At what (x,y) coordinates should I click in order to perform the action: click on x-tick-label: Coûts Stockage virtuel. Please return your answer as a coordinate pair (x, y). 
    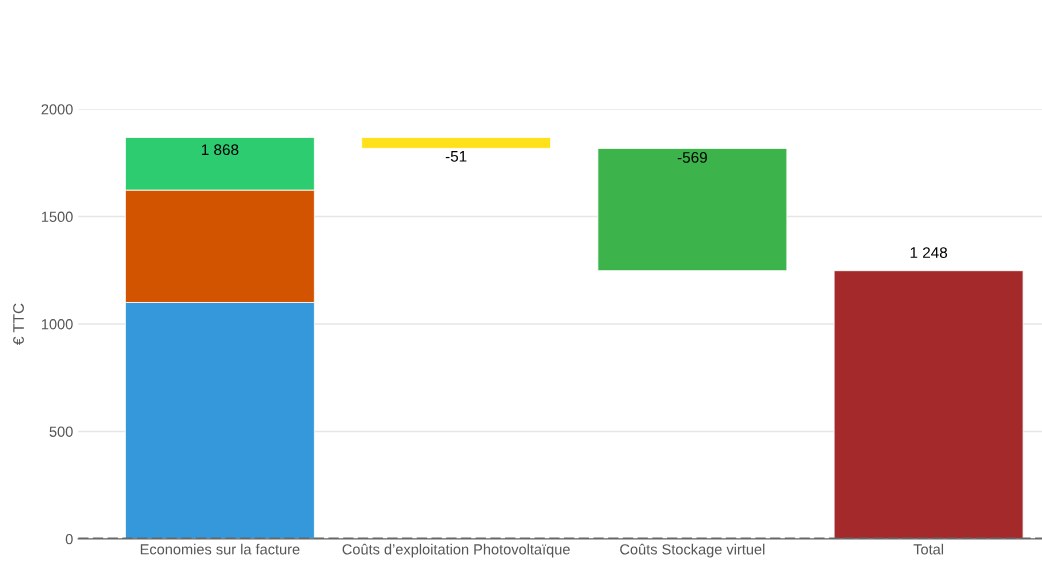
    Looking at the image, I should click on (692, 550).